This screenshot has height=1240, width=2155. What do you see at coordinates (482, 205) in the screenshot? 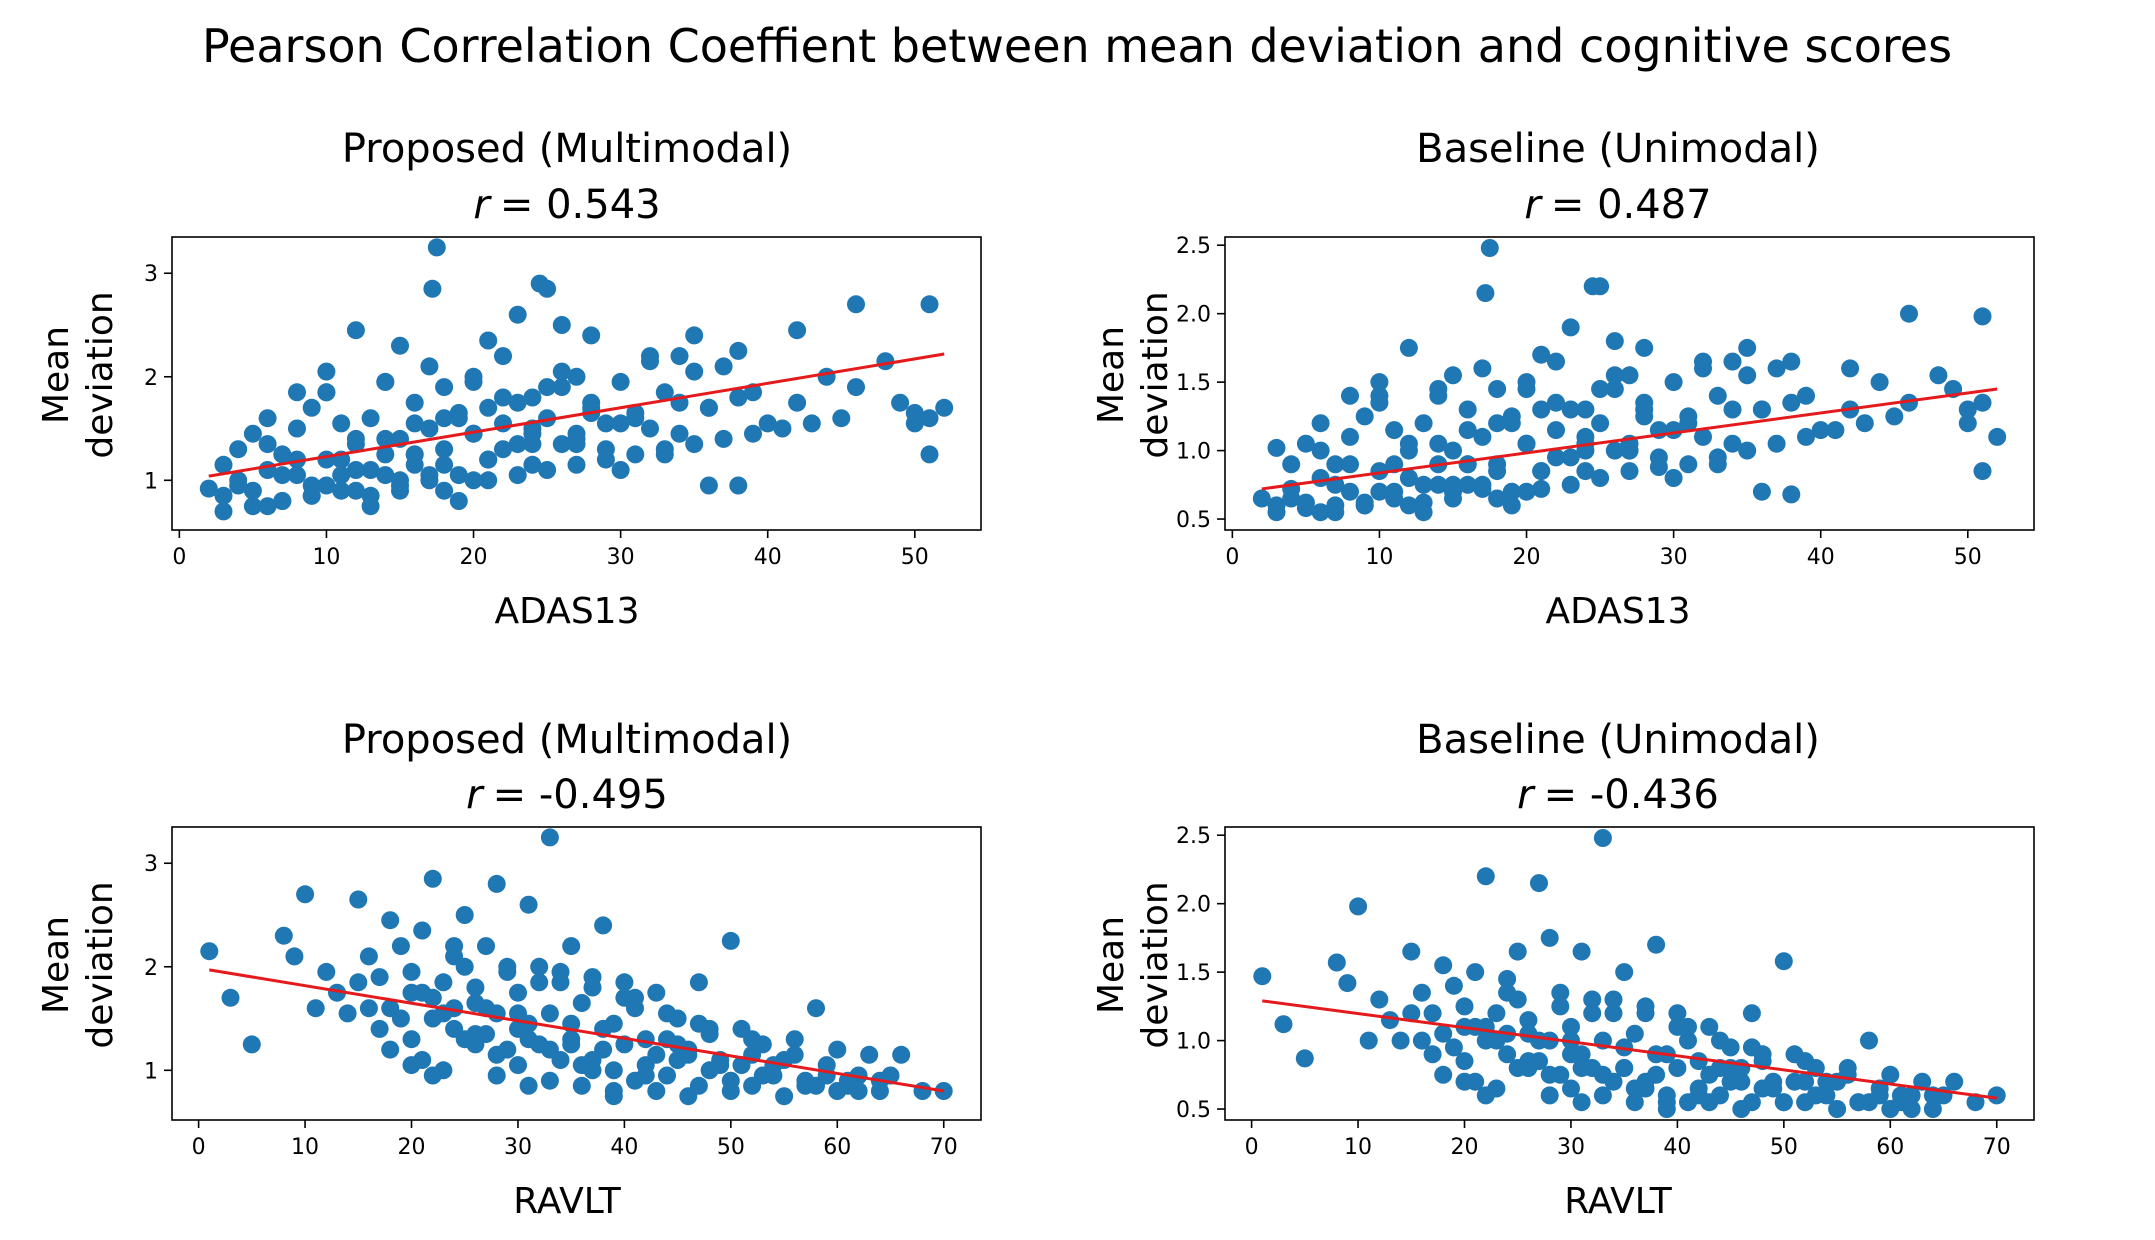
I see `subtitle-variable: r` at bounding box center [482, 205].